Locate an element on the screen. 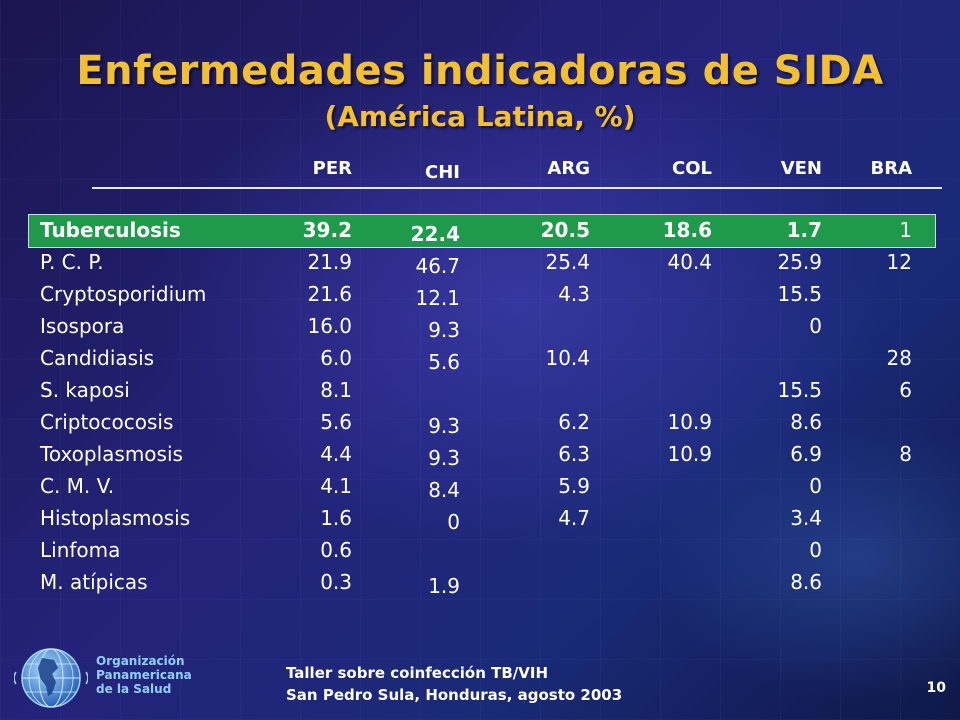 This screenshot has height=720, width=960. column-header-chi: CHI is located at coordinates (442, 172).